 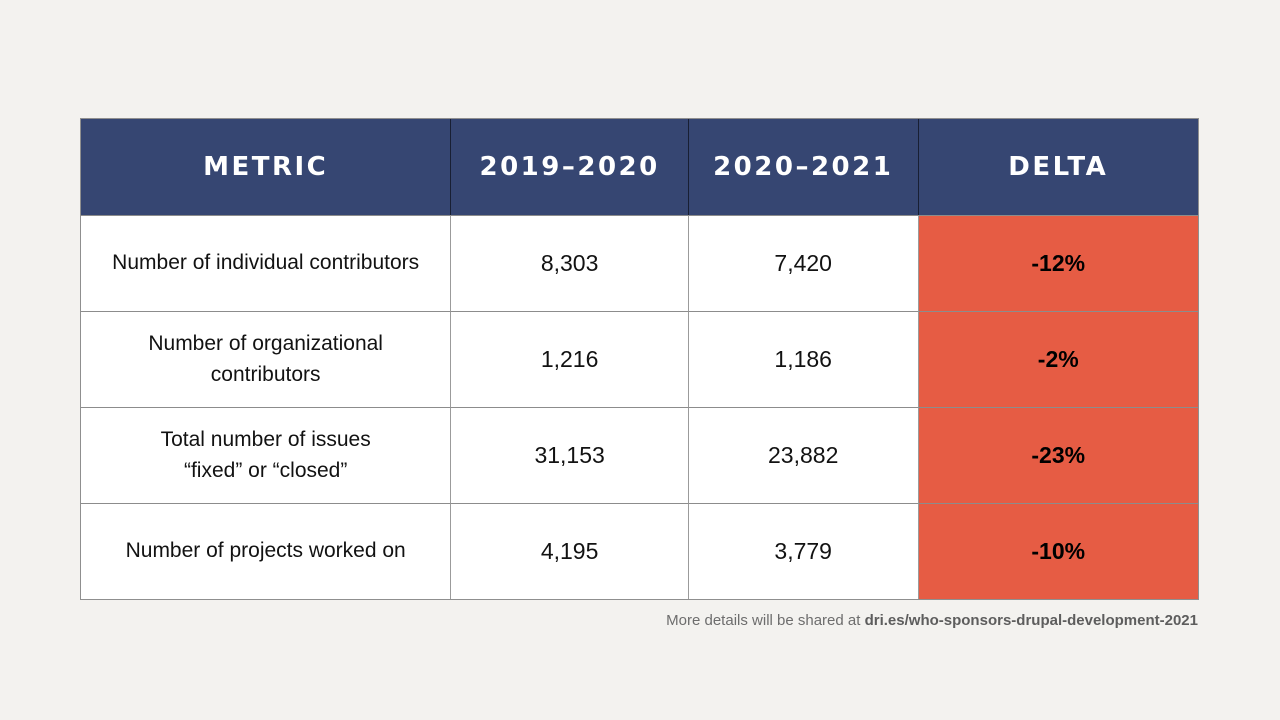 What do you see at coordinates (803, 263) in the screenshot?
I see `value-2020-2021: 7,420` at bounding box center [803, 263].